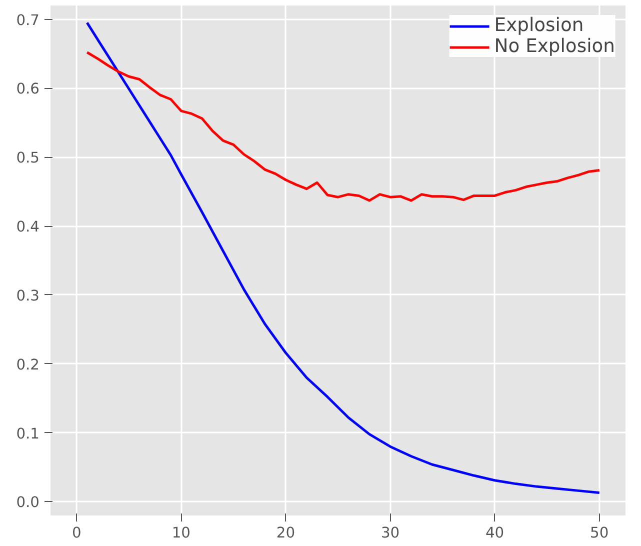 Image resolution: width=641 pixels, height=546 pixels. Describe the element at coordinates (599, 533) in the screenshot. I see `x-tick-label: 50` at that location.